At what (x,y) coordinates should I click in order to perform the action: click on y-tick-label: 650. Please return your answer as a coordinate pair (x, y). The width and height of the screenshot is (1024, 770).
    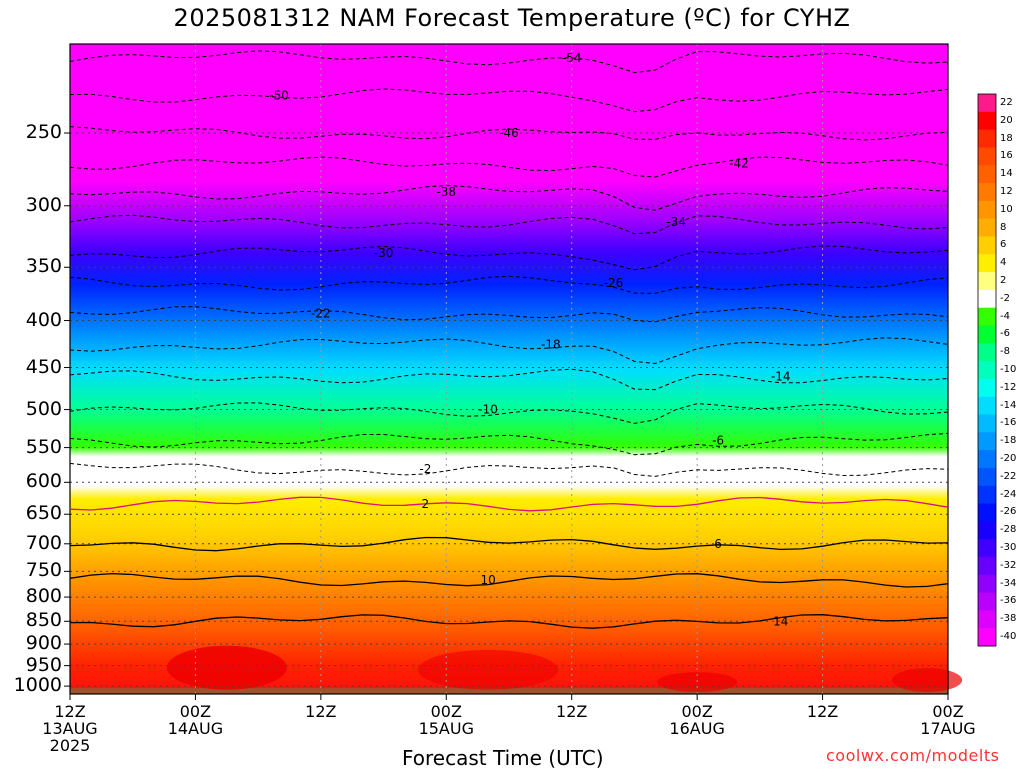
    Looking at the image, I should click on (43, 513).